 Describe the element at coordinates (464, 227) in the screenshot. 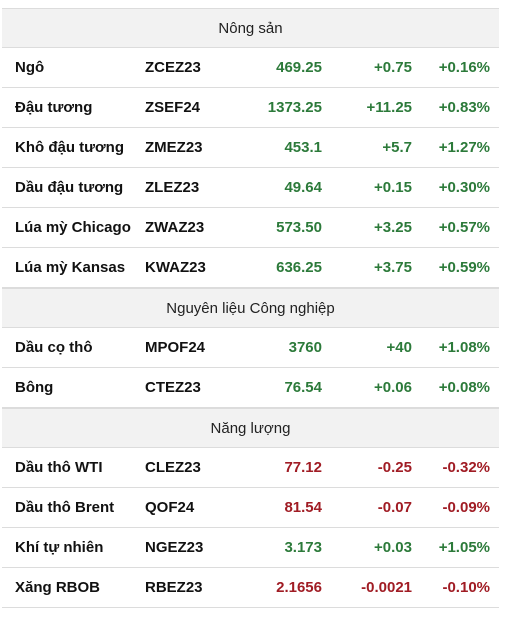

I see `change-percent: +0.57%` at that location.